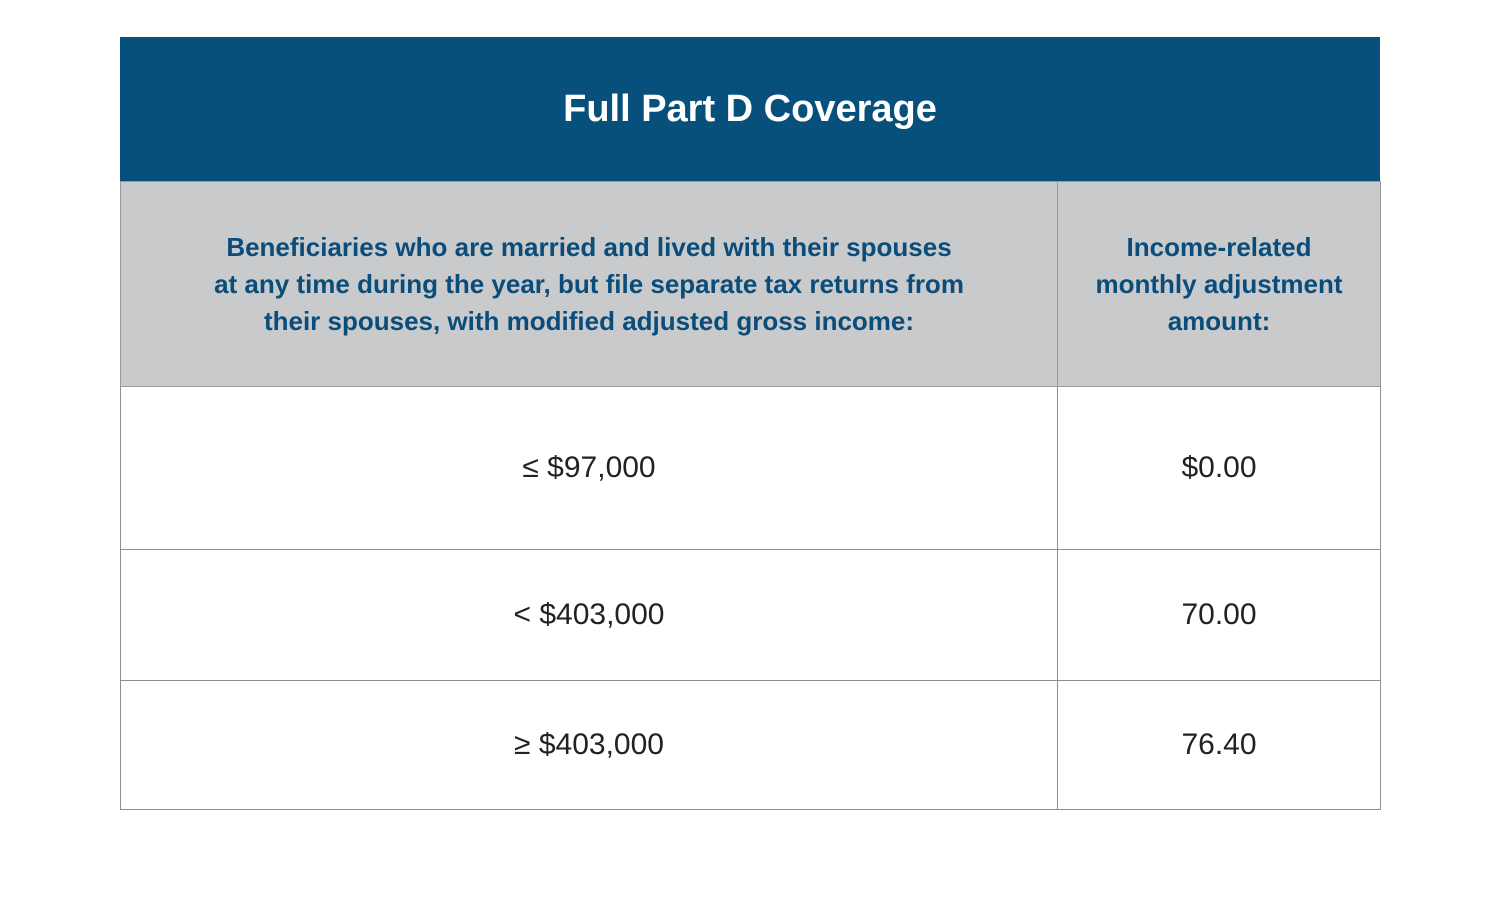 This screenshot has height=900, width=1500. Describe the element at coordinates (589, 468) in the screenshot. I see `income-cell: ≤ $97,000` at that location.